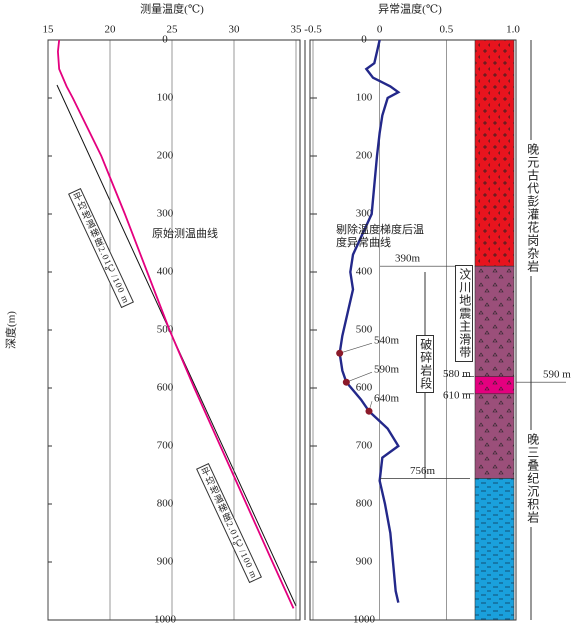 The height and width of the screenshot is (633, 574). What do you see at coordinates (173, 30) in the screenshot?
I see `x-tick-label: 25` at bounding box center [173, 30].